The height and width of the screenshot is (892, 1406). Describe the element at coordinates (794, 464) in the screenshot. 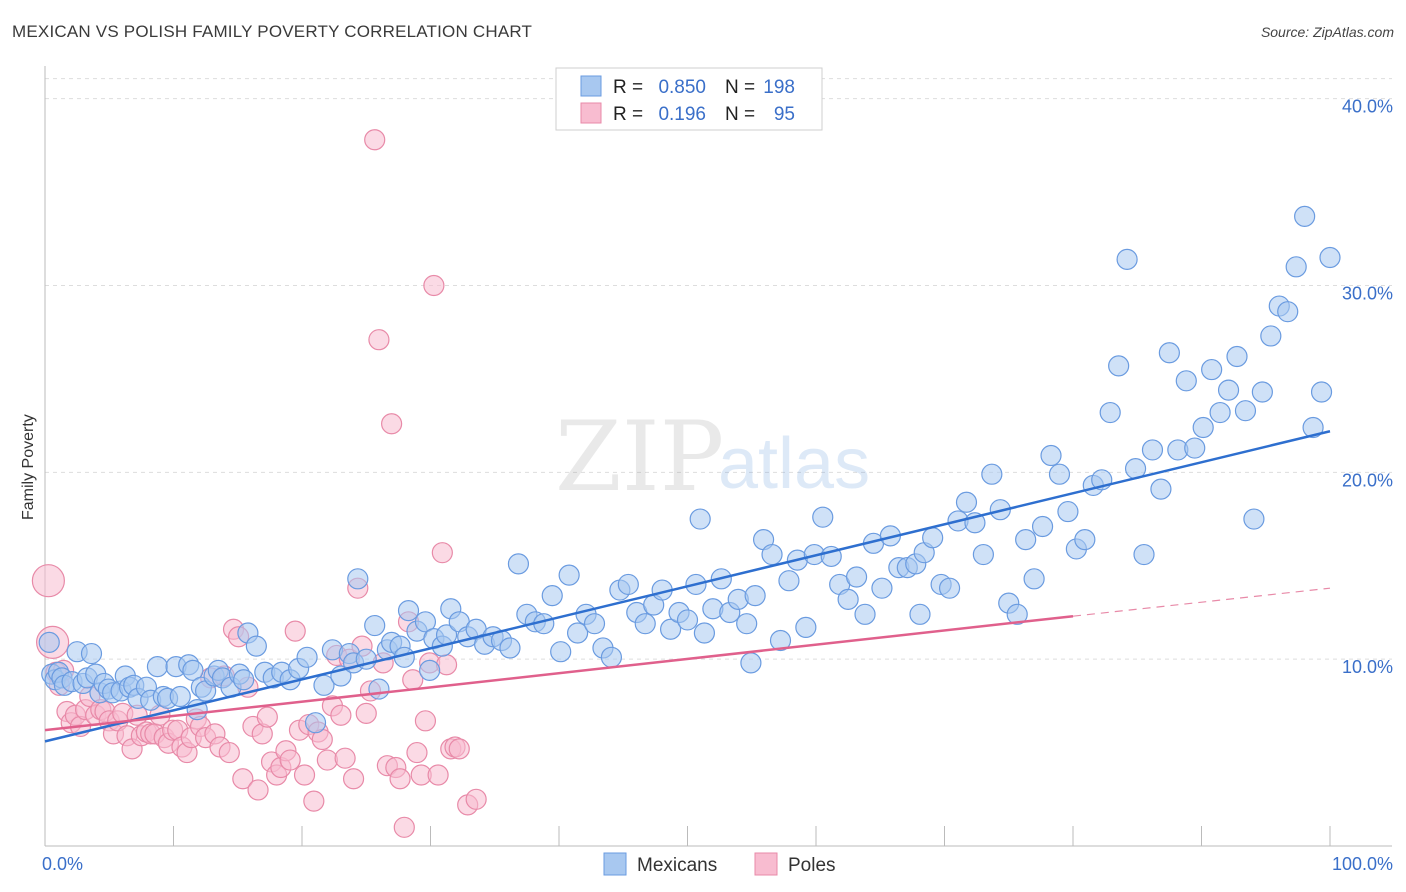

I see `watermark-atlas: atlas` at that location.